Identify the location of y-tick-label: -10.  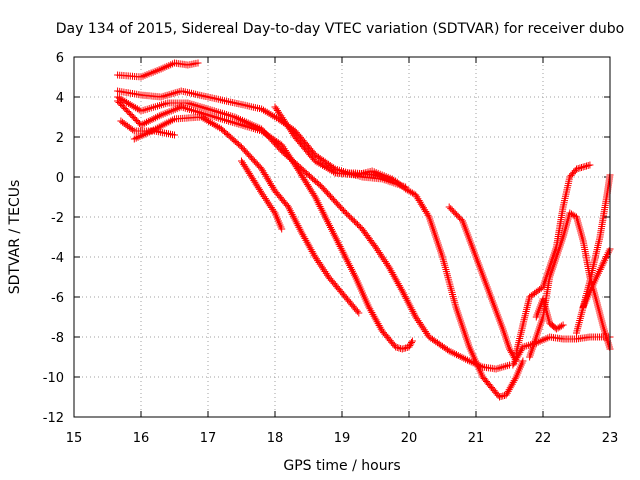
(53, 378).